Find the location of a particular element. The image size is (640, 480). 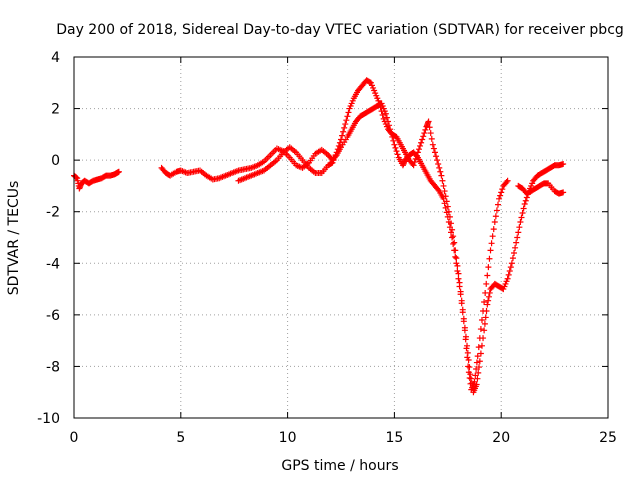

y-tick-label: 0 is located at coordinates (55, 161).